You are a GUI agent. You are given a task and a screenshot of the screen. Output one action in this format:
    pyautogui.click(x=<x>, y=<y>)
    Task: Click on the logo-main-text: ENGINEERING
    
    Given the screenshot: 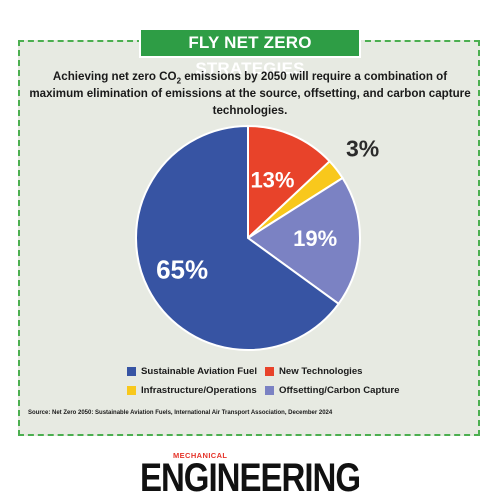 What is the action you would take?
    pyautogui.click(x=250, y=477)
    